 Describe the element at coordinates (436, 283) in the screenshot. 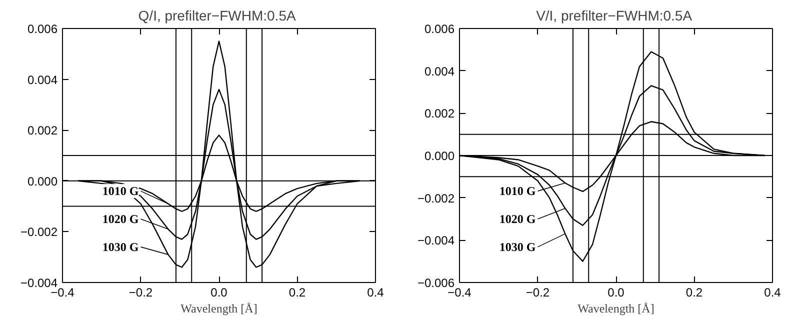

I see `y-tick-label: −0.006` at that location.